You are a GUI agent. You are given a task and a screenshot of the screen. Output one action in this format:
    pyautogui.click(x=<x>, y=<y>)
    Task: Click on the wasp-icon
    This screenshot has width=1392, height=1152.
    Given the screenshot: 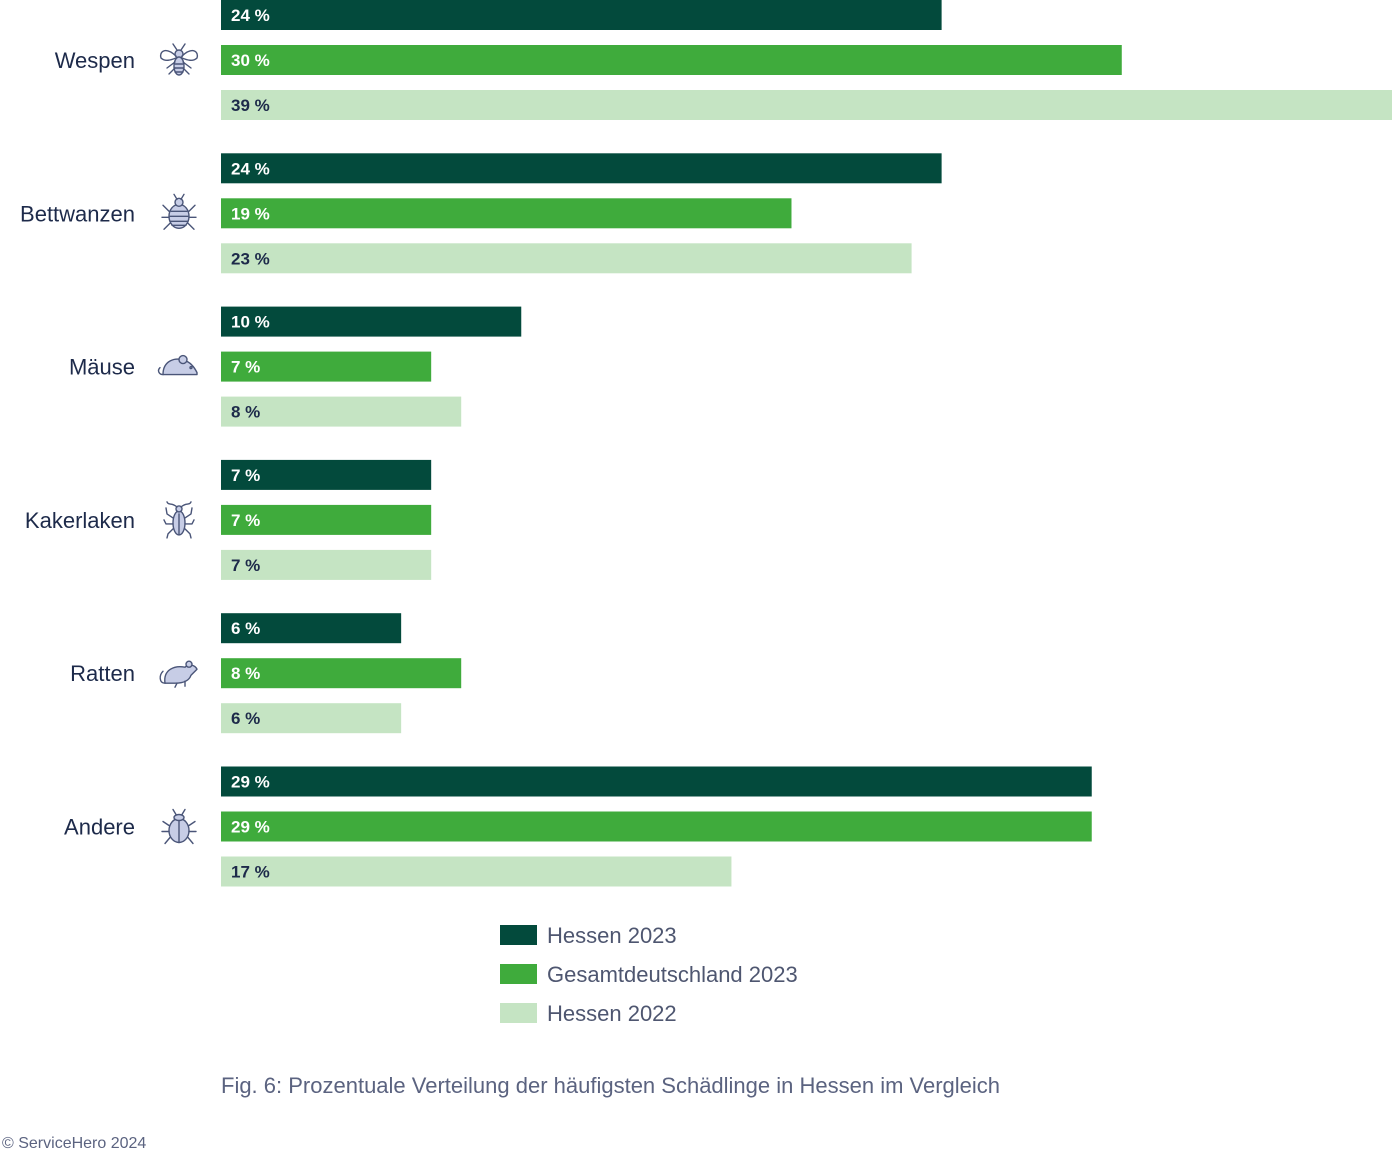 What is the action you would take?
    pyautogui.click(x=179, y=59)
    